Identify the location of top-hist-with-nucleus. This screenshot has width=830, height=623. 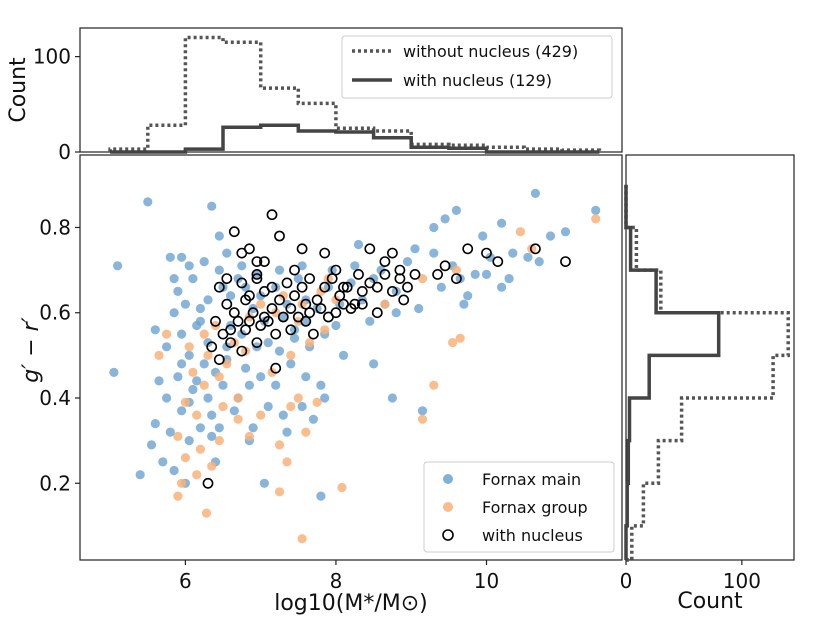
(355, 138).